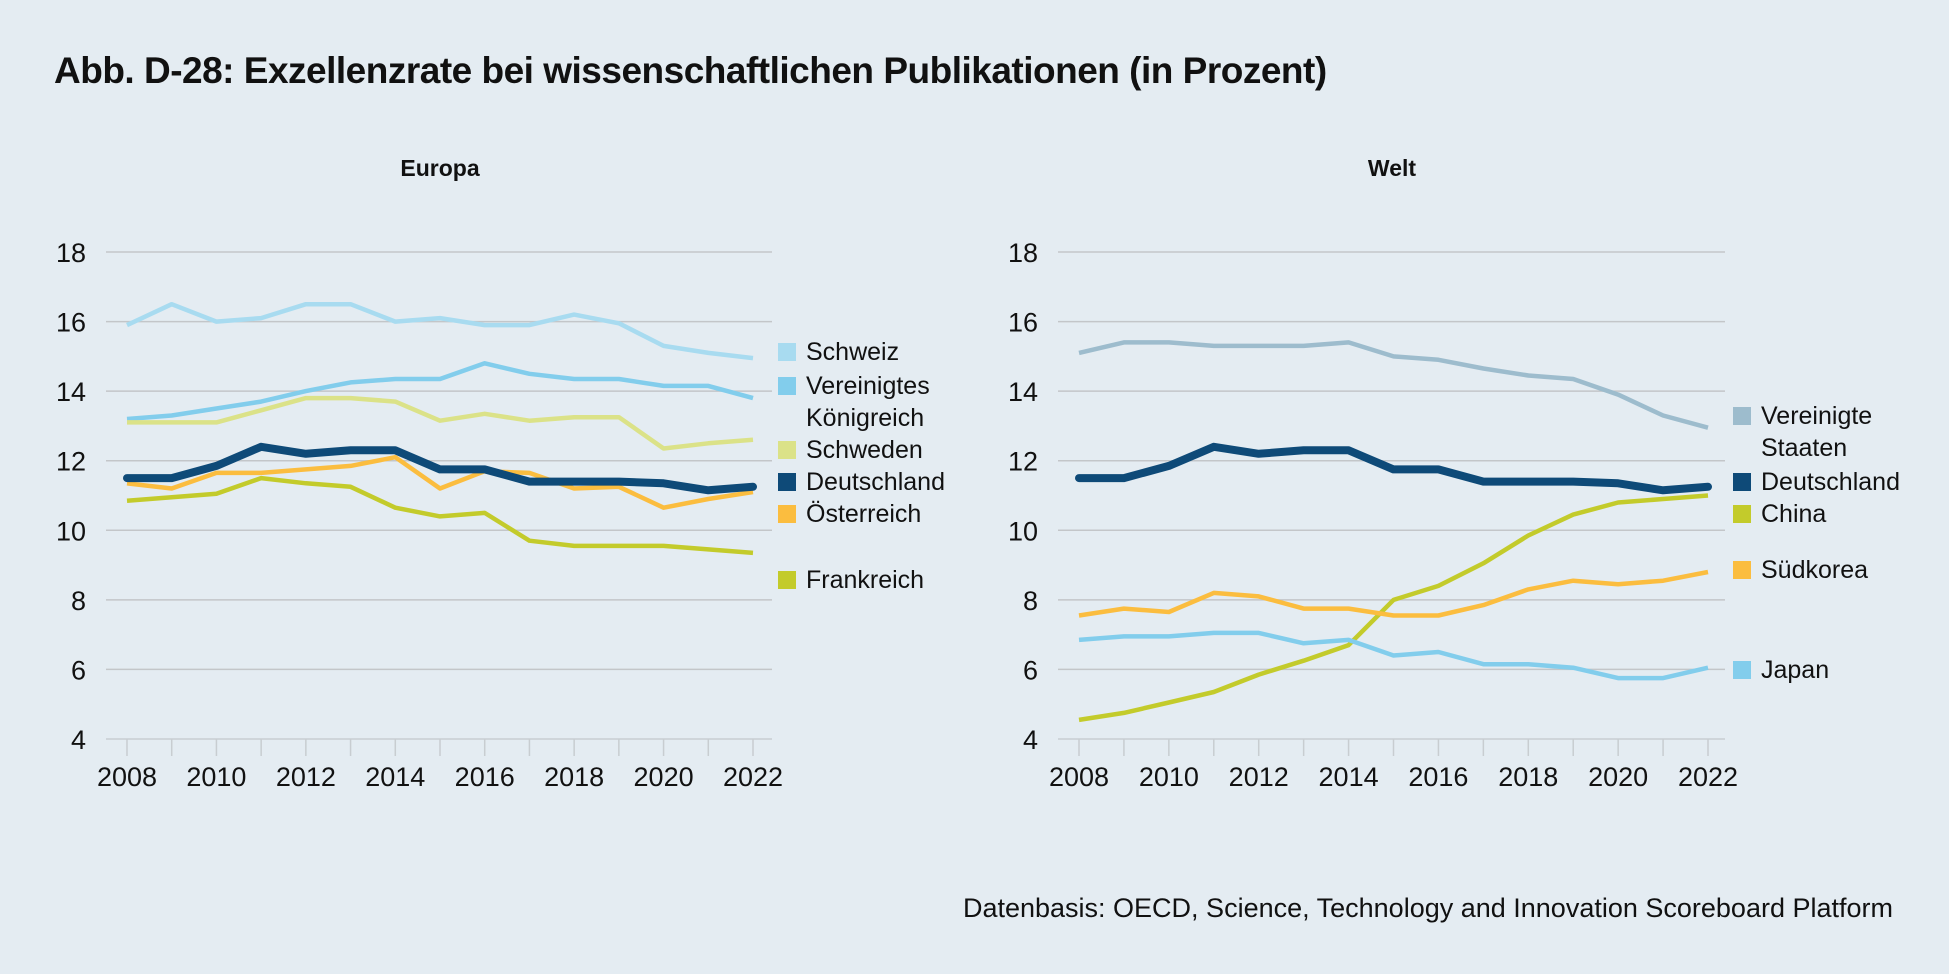  What do you see at coordinates (865, 580) in the screenshot?
I see `legend-label: Frankreich` at bounding box center [865, 580].